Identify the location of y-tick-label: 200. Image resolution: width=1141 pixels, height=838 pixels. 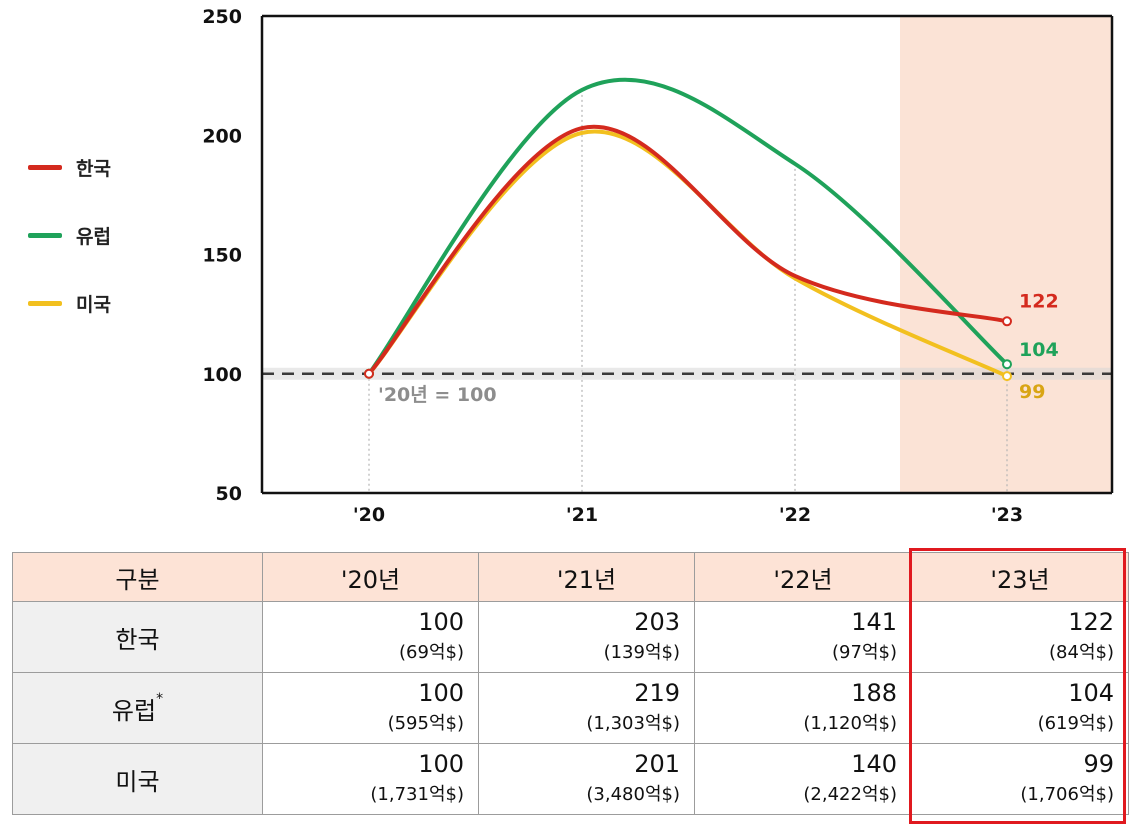
(222, 136).